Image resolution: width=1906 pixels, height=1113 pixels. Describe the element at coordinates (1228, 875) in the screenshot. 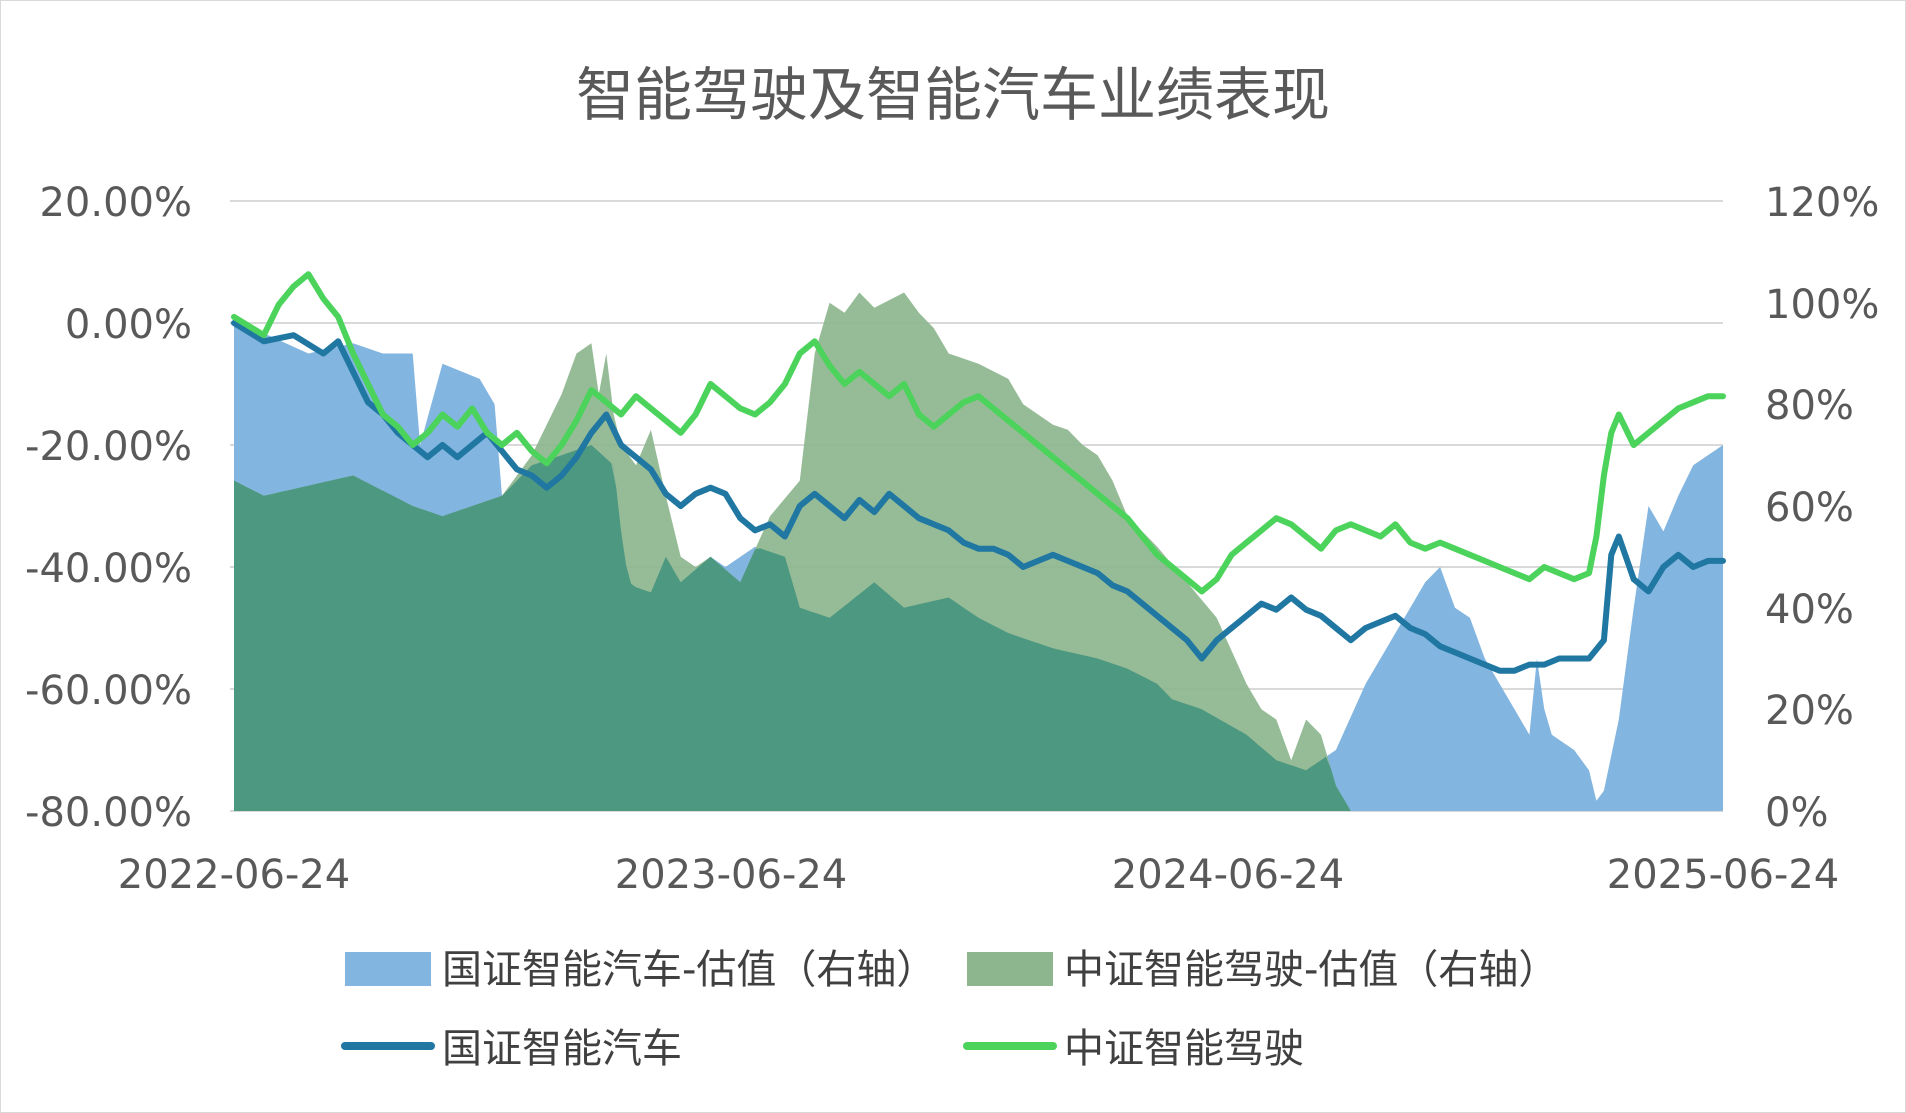

I see `x-tick: 2024-06-24` at that location.